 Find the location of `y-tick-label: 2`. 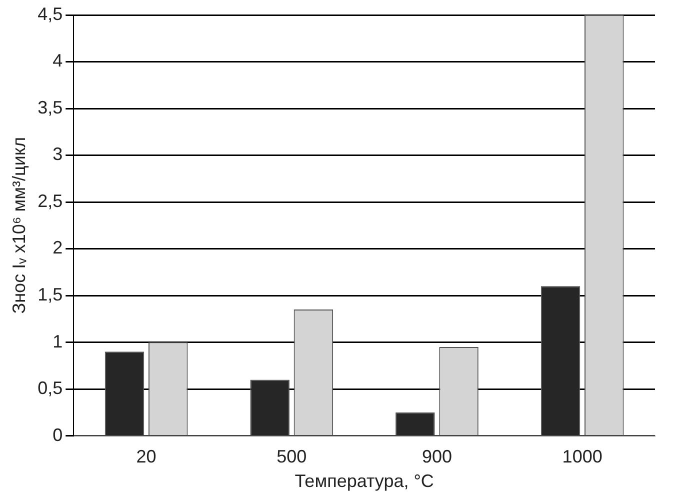

y-tick-label: 2 is located at coordinates (57, 248).